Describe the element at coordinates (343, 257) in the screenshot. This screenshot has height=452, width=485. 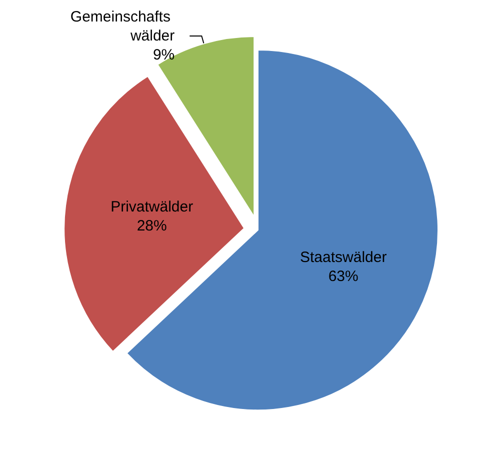
I see `slice-label: Staatswälder` at that location.